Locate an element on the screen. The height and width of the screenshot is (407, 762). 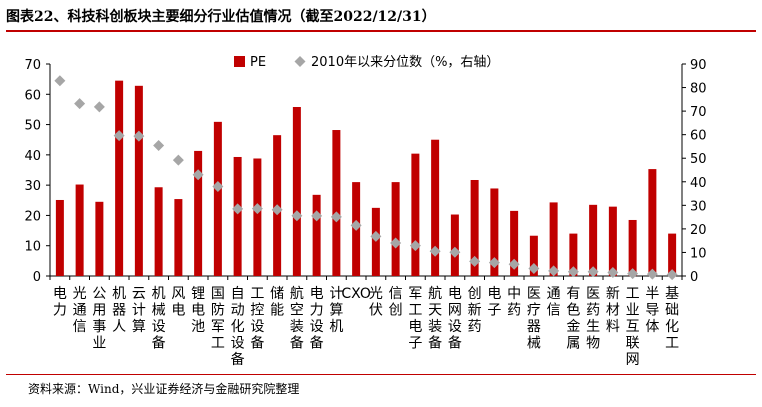
x-tick-label: CXO is located at coordinates (356, 294).